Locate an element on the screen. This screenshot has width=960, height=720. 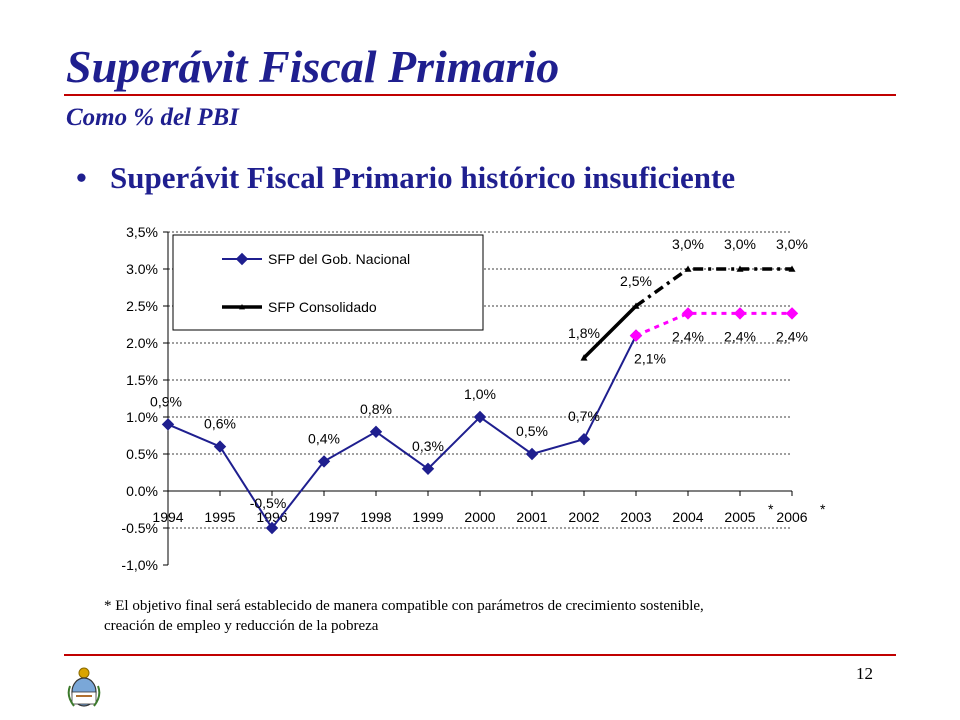
x-tick-label: 2000 is located at coordinates (479, 517).